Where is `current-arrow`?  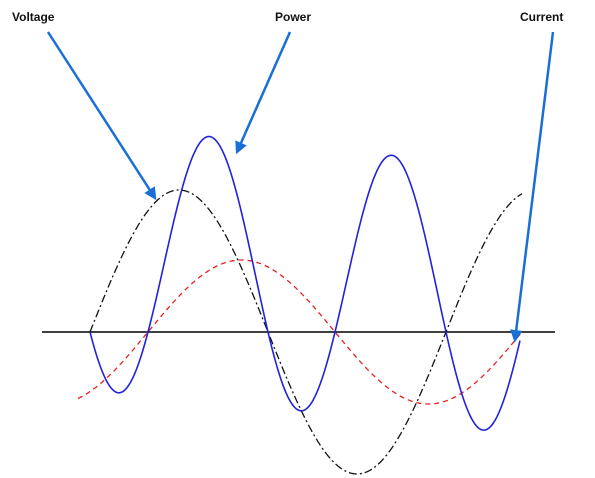
current-arrow is located at coordinates (532, 187).